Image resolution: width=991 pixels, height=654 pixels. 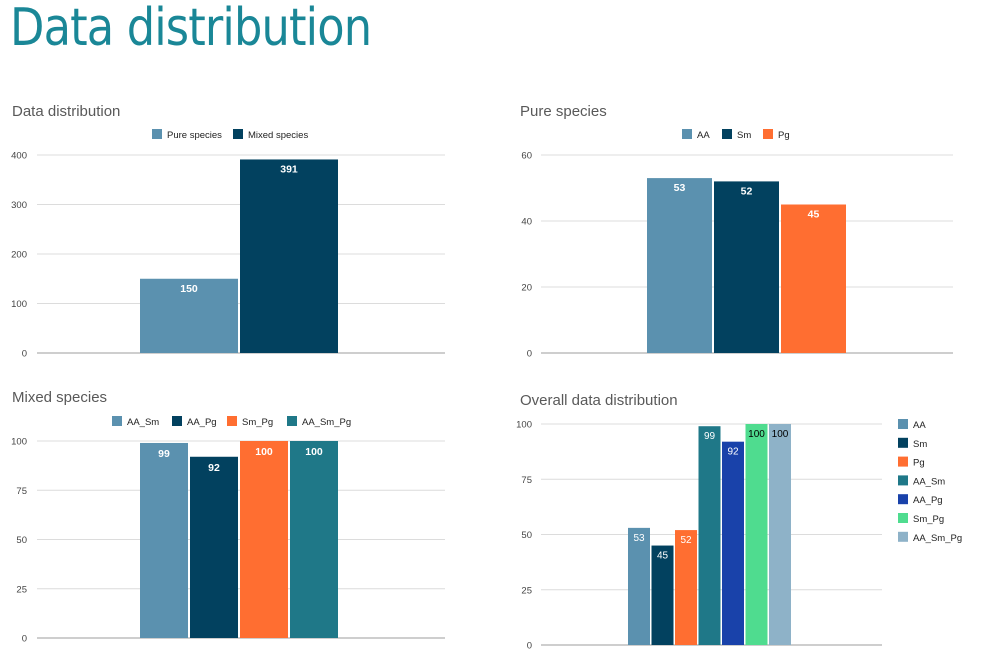 What do you see at coordinates (526, 156) in the screenshot?
I see `y-tick-label: 60` at bounding box center [526, 156].